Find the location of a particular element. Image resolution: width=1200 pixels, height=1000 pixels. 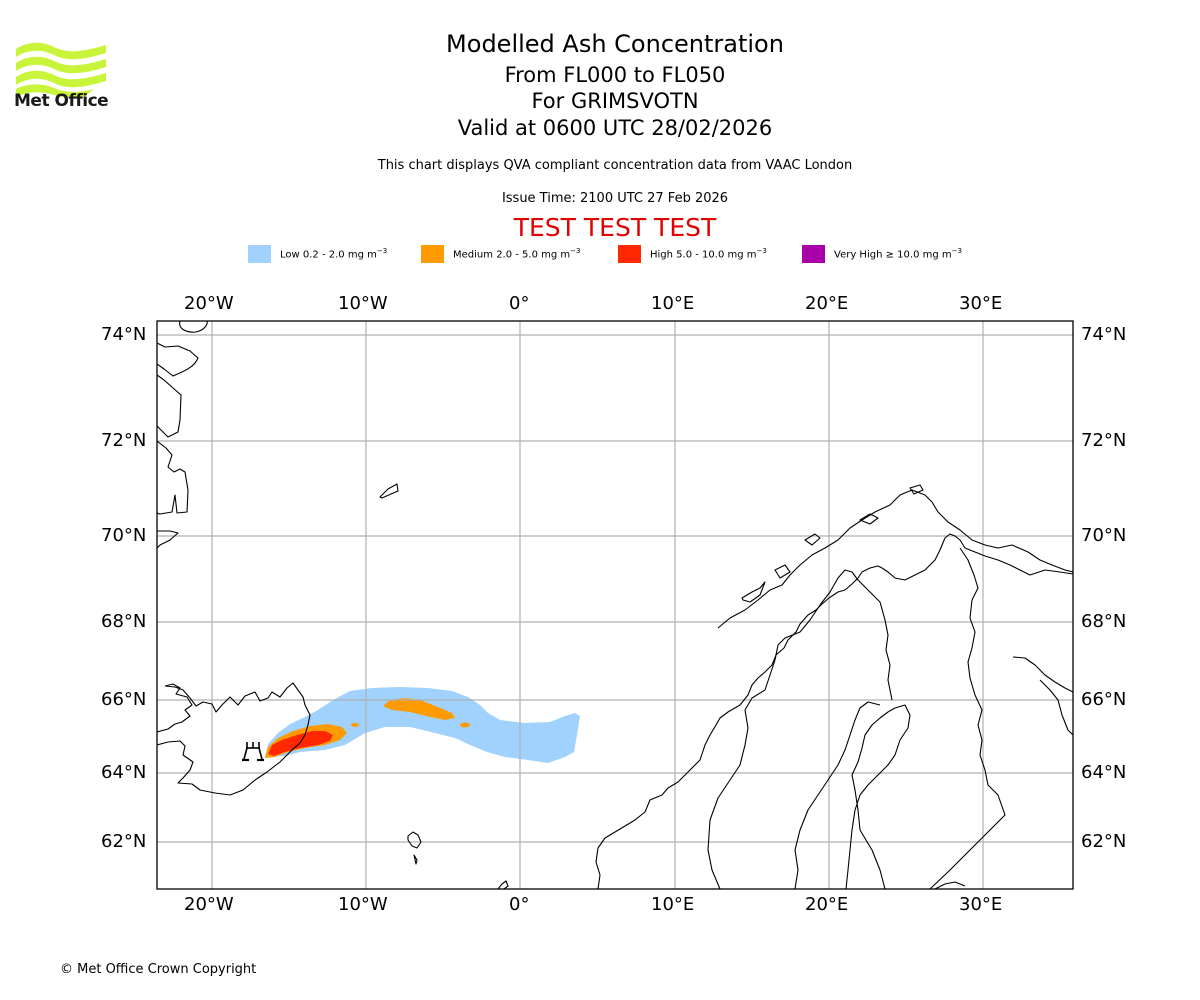

lat-label-right: 74°N is located at coordinates (1104, 334).